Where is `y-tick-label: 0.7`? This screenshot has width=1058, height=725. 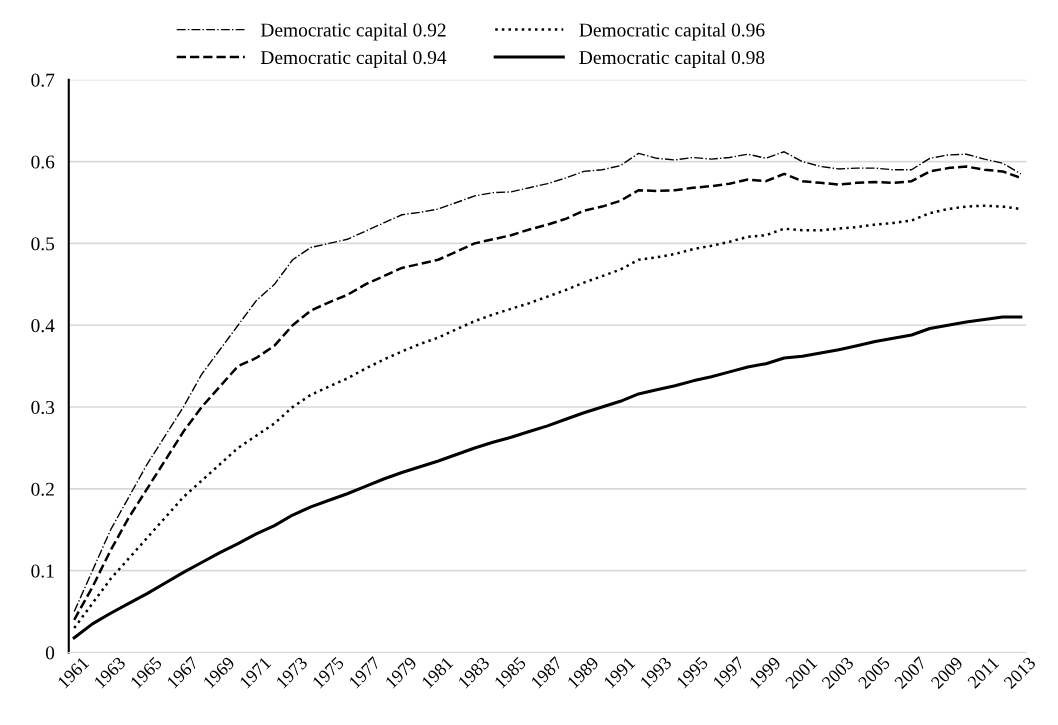
y-tick-label: 0.7 is located at coordinates (43, 80).